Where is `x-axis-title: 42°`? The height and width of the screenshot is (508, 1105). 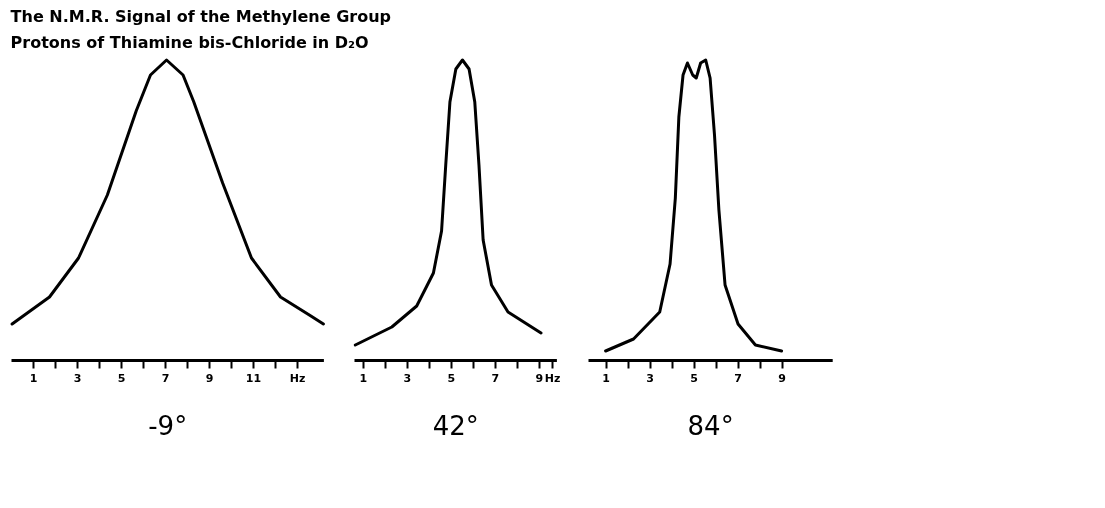
x-axis-title: 42° is located at coordinates (455, 425).